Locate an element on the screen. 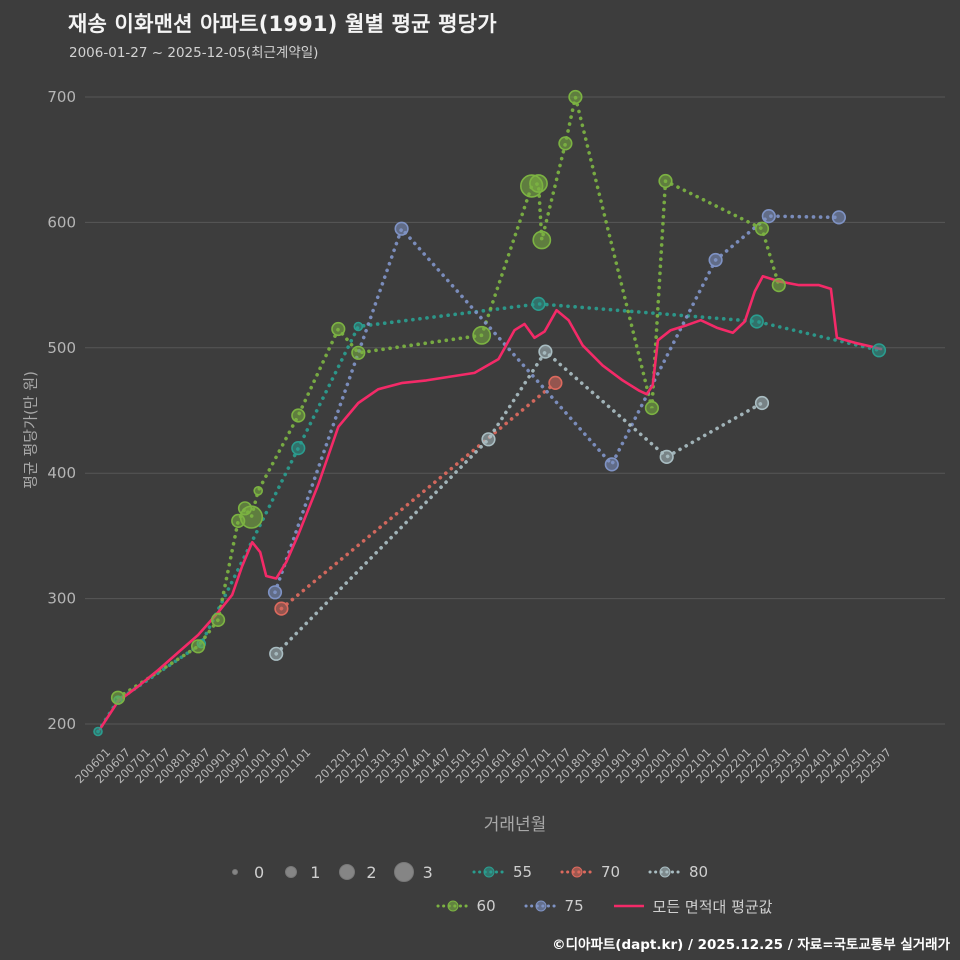  size-legend-label: 3 is located at coordinates (427, 872).